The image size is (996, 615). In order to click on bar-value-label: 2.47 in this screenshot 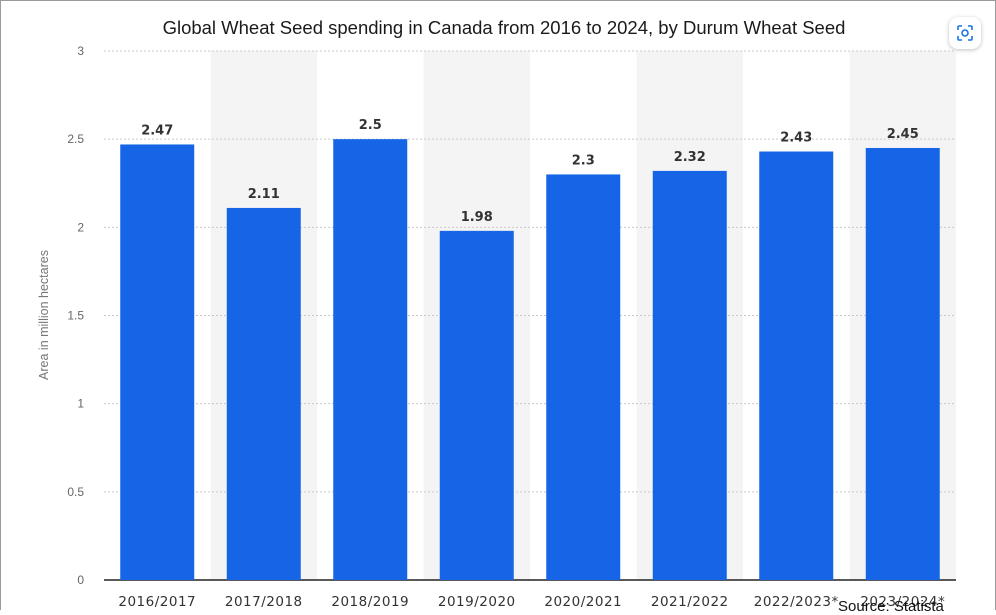, I will do `click(157, 130)`.